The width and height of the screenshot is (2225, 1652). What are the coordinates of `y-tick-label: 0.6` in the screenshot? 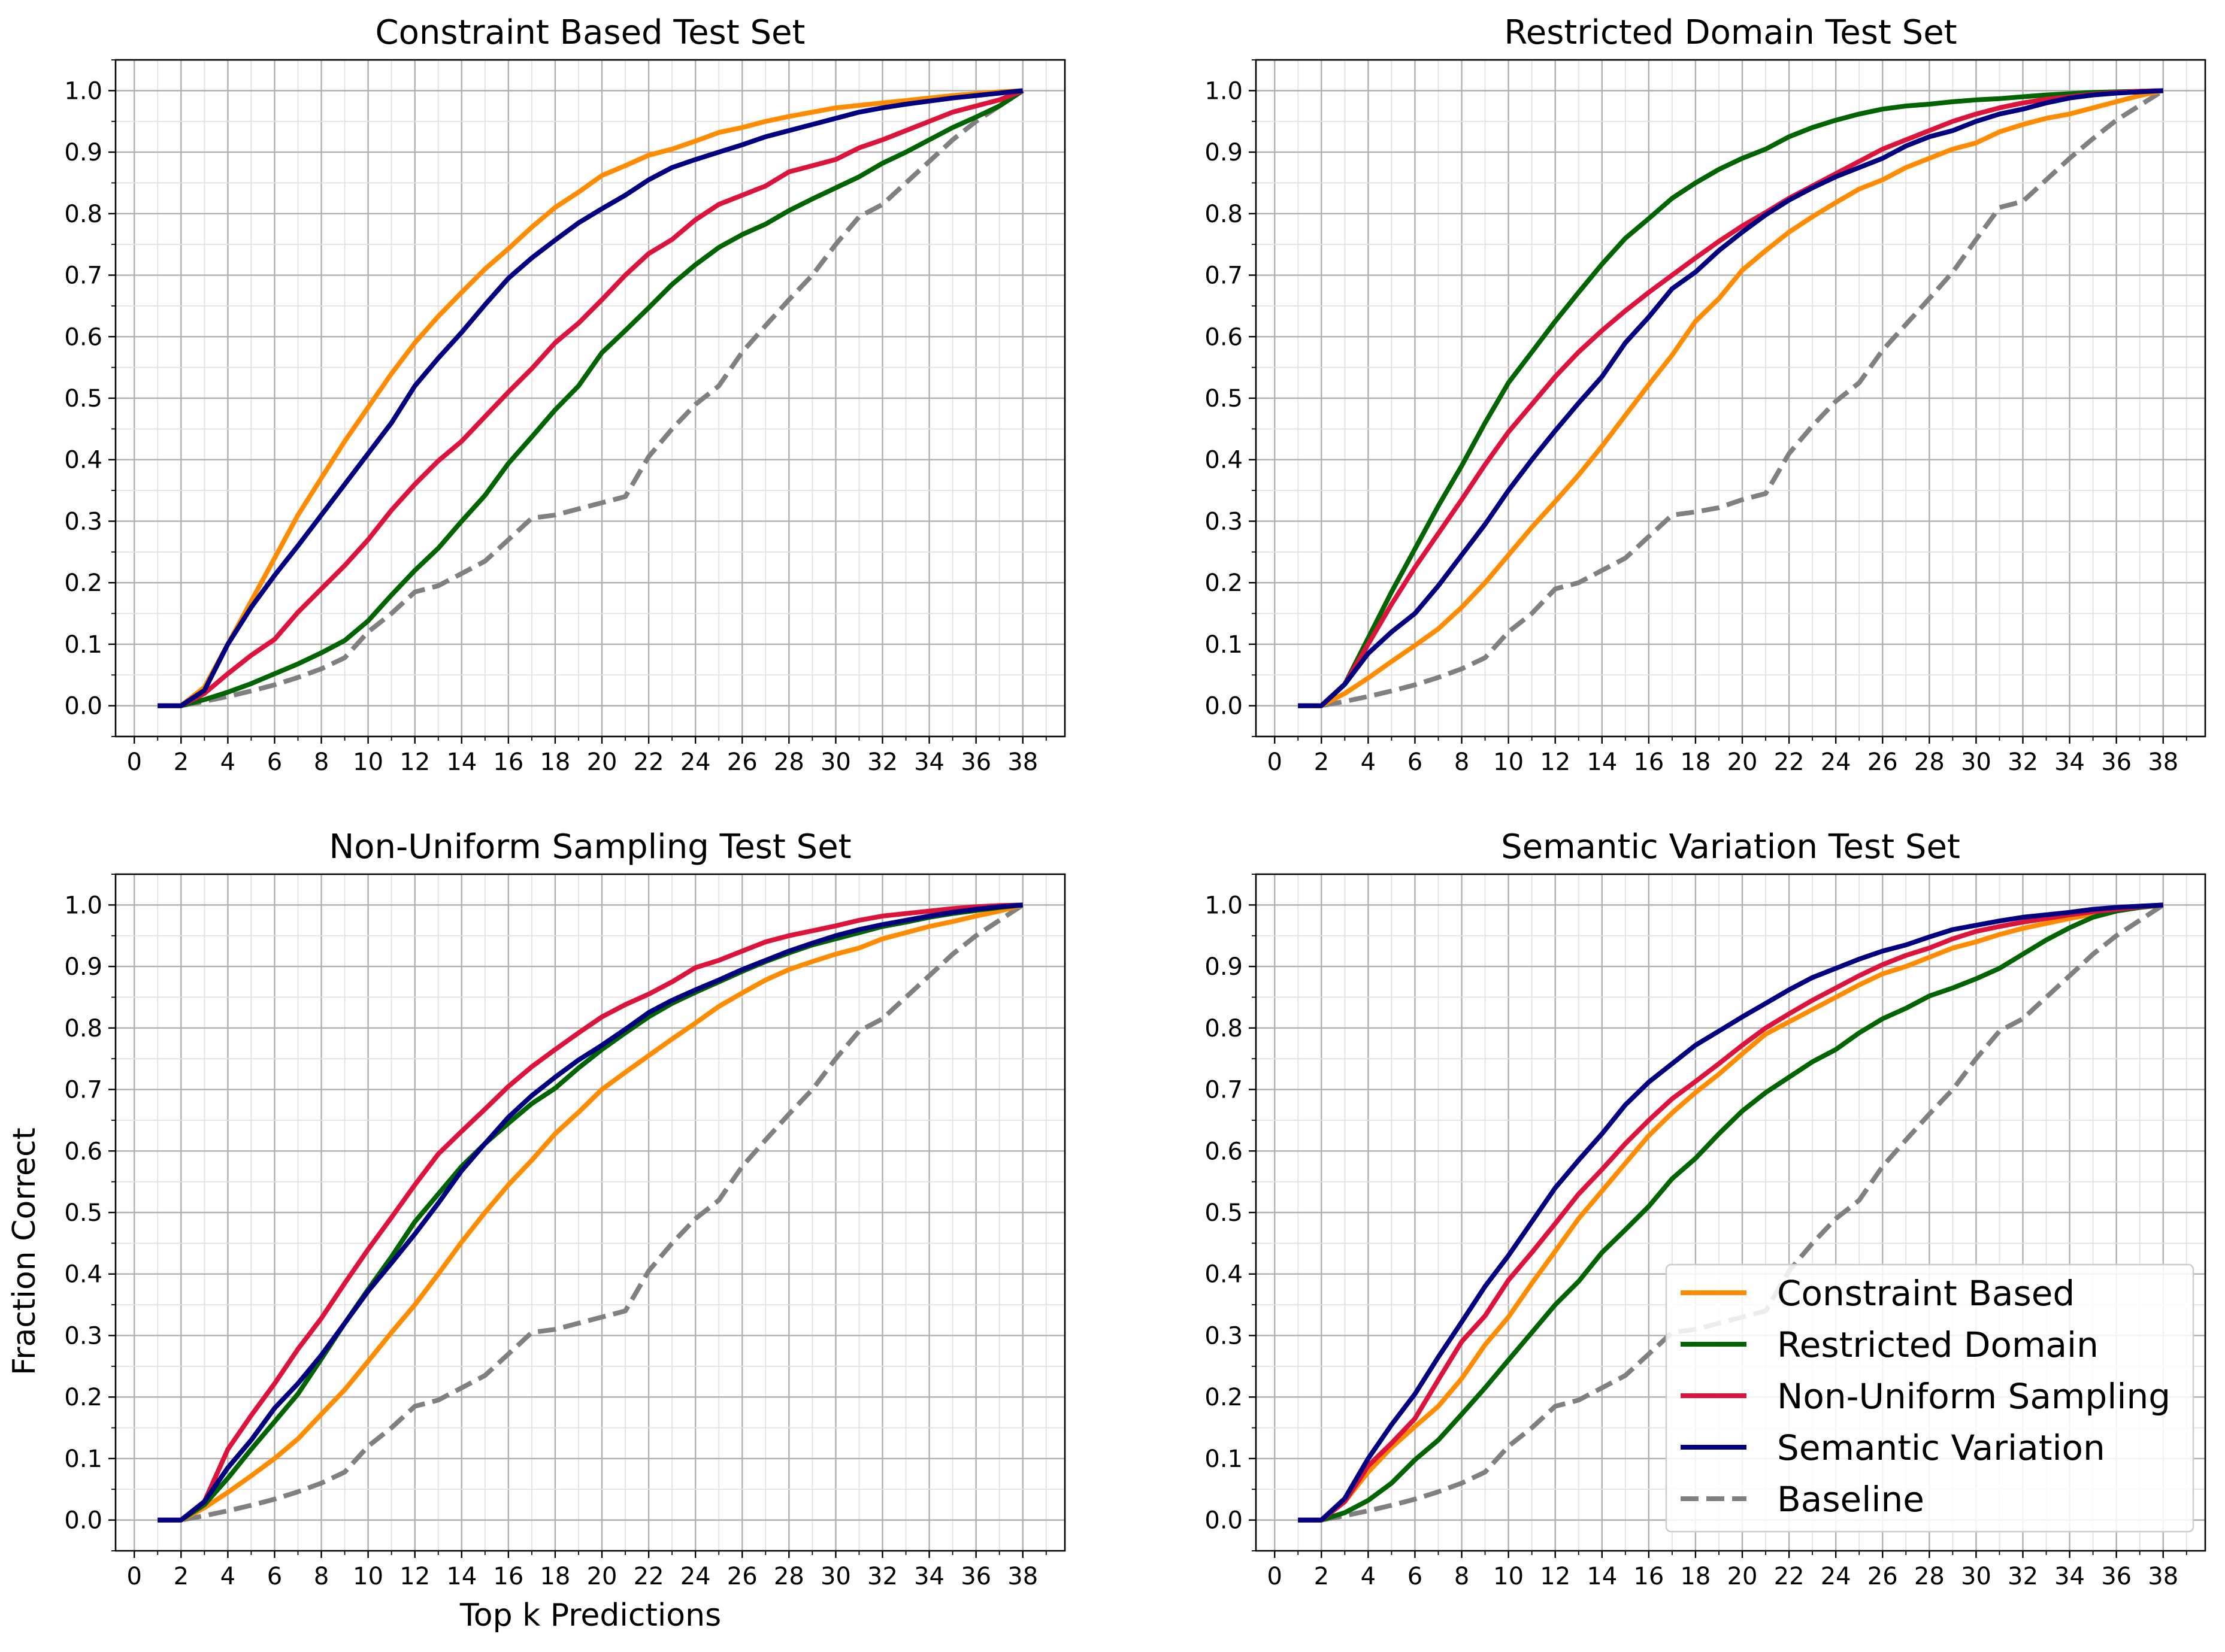 It's located at (1223, 337).